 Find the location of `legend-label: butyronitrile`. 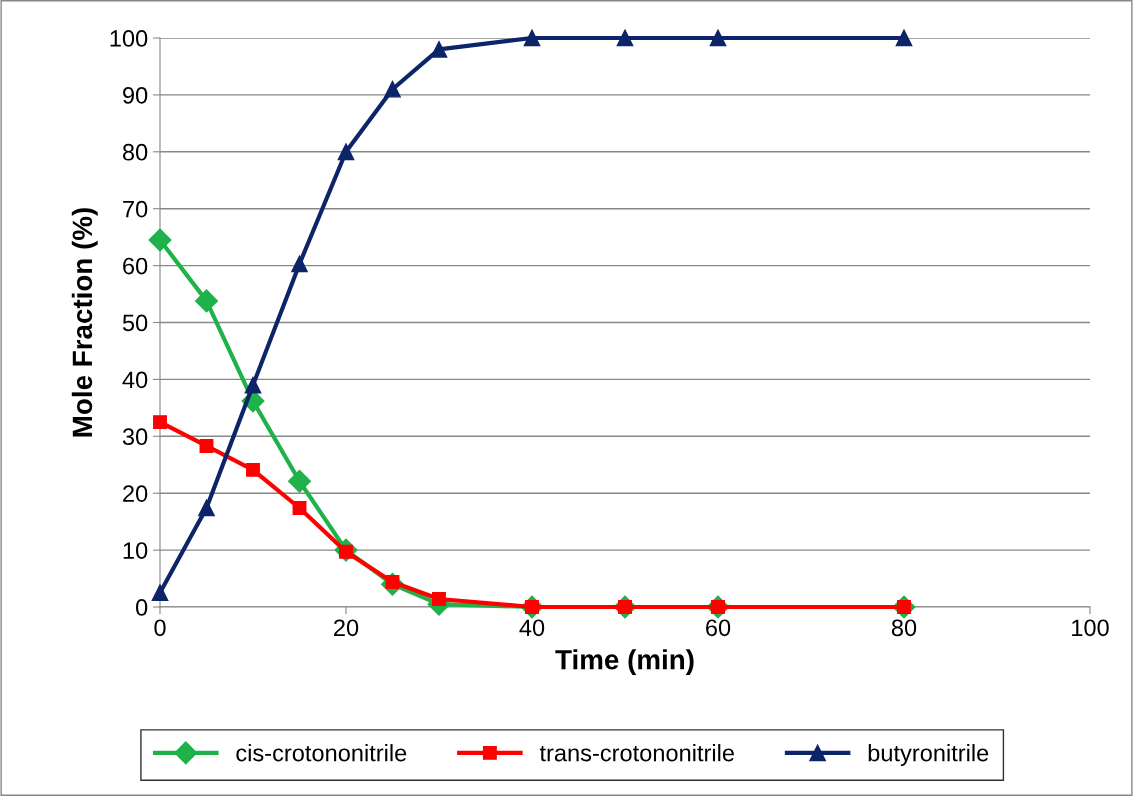

legend-label: butyronitrile is located at coordinates (928, 755).